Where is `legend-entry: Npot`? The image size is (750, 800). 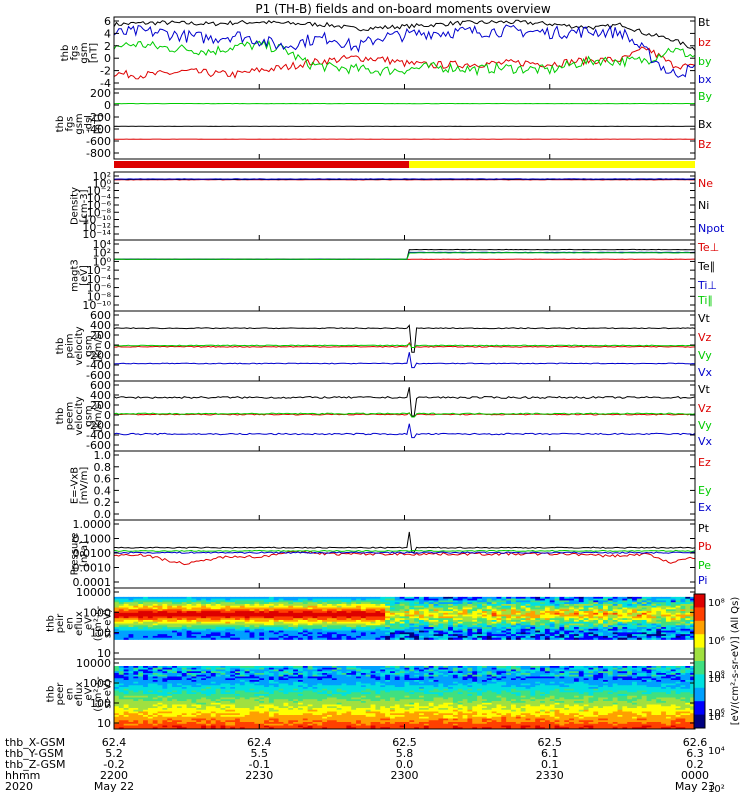
legend-entry: Npot is located at coordinates (711, 228).